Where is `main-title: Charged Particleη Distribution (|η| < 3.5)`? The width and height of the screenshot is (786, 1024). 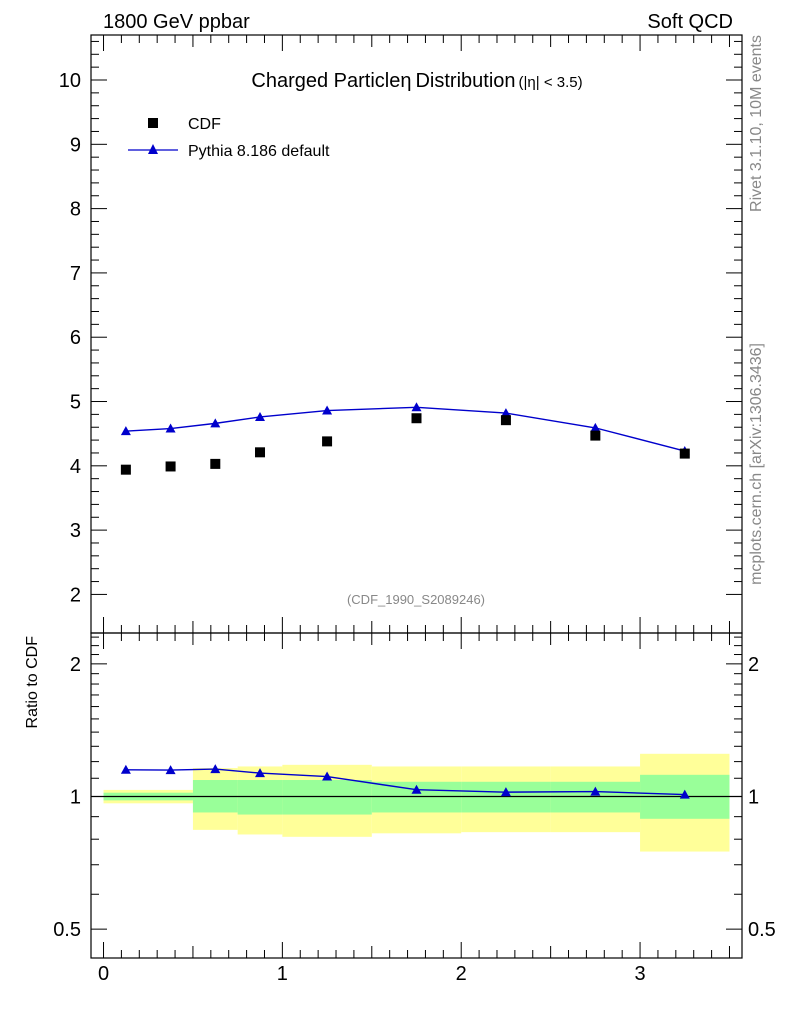
main-title: Charged Particleη Distribution (|η| < 3.5) is located at coordinates (416, 81).